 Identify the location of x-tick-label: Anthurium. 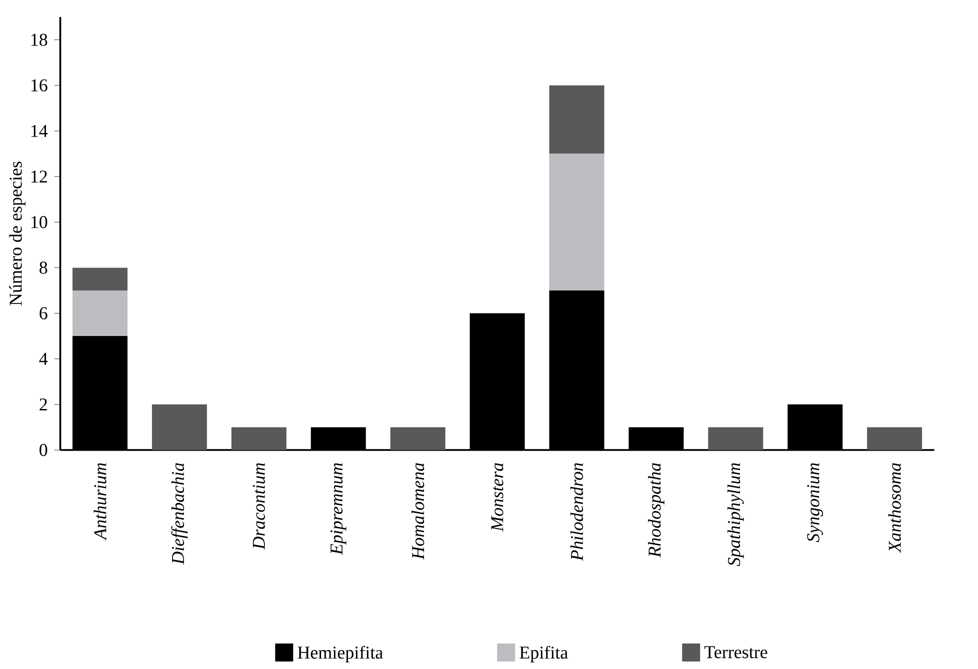
(100, 501).